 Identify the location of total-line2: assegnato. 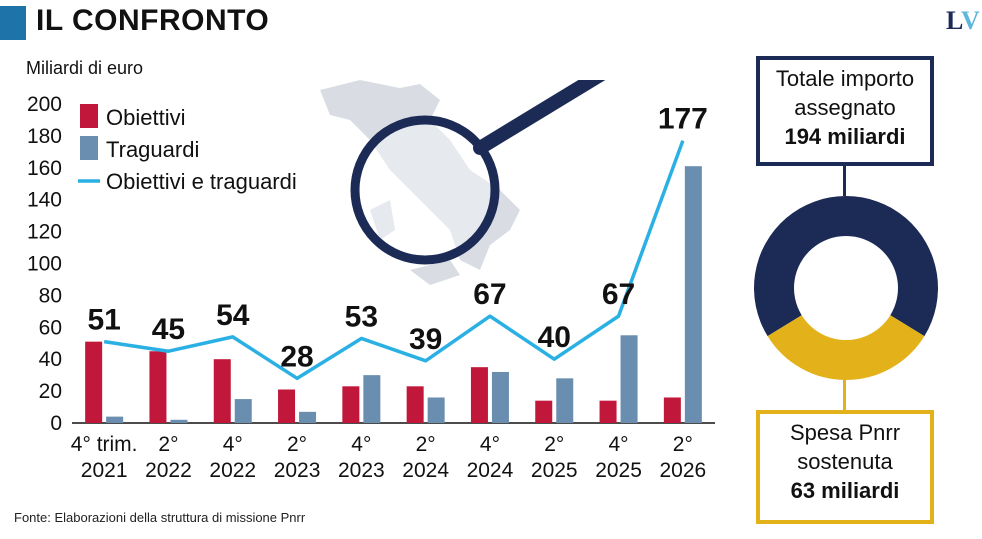
(845, 107).